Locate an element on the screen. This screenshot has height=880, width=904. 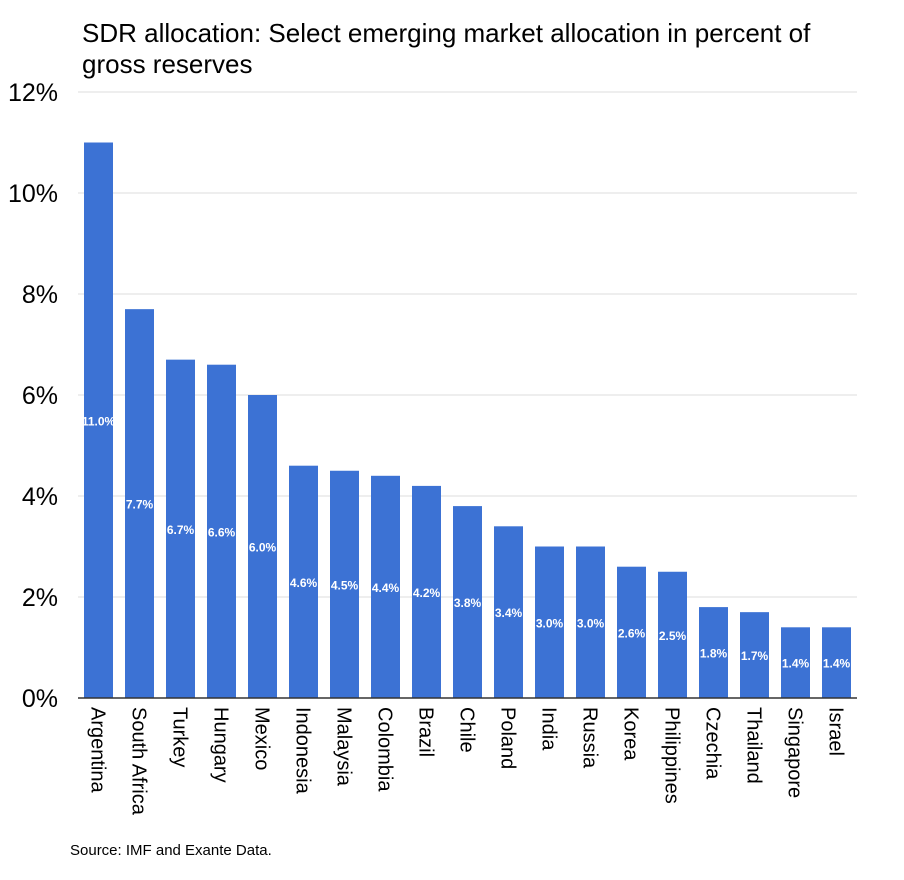
y-tick-label: 6% is located at coordinates (40, 396).